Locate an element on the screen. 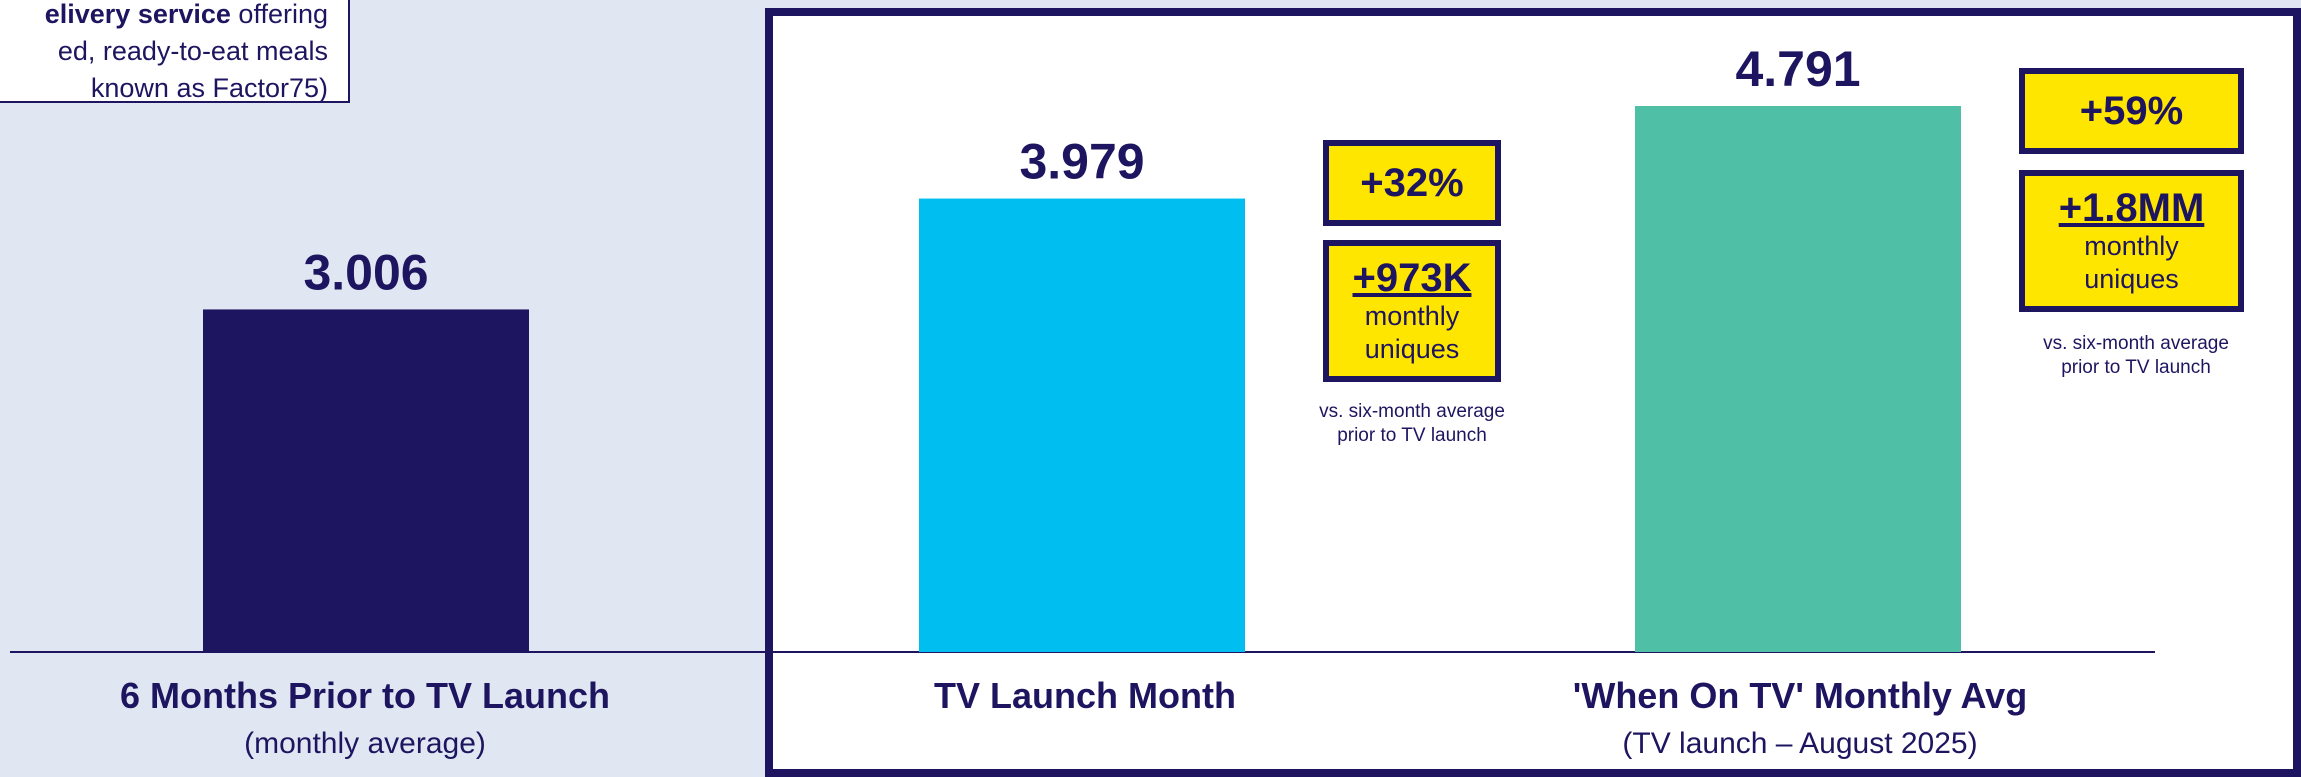 The image size is (2301, 777). uniques-unit-line2-on-tv: uniques is located at coordinates (2131, 279).